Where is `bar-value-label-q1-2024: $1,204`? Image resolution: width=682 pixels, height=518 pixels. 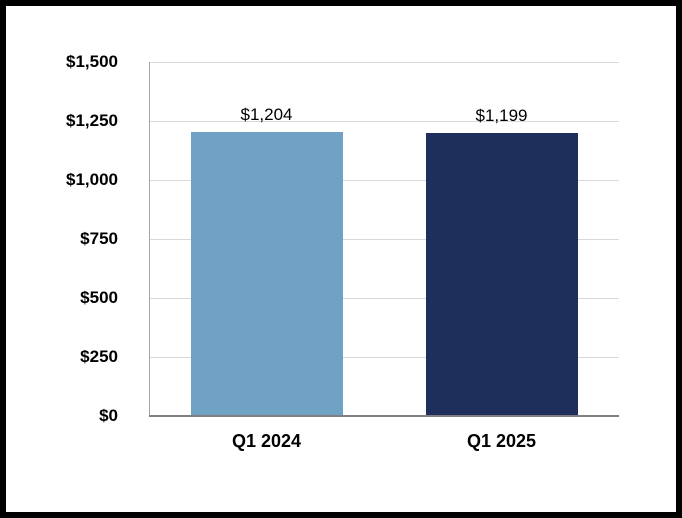 bar-value-label-q1-2024: $1,204 is located at coordinates (266, 114).